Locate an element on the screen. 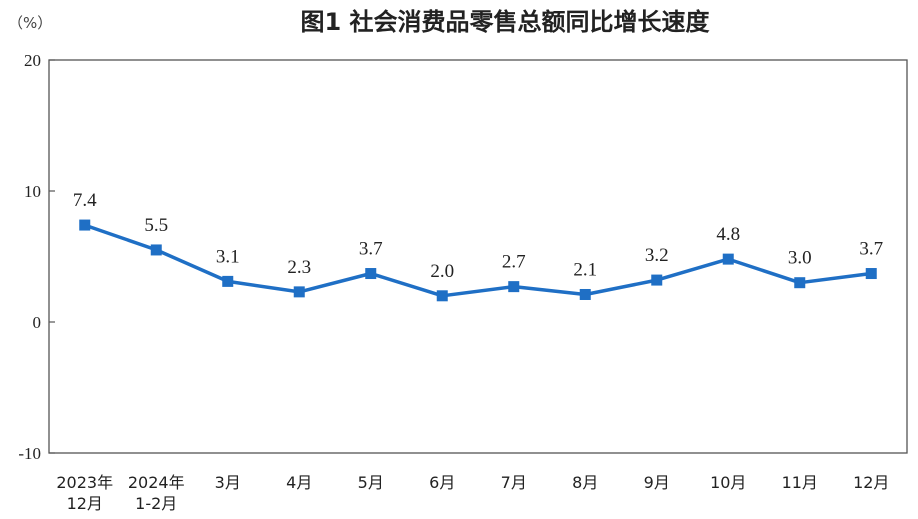 Image resolution: width=918 pixels, height=519 pixels. y-axis: 20 10 0 -10 is located at coordinates (36, 257).